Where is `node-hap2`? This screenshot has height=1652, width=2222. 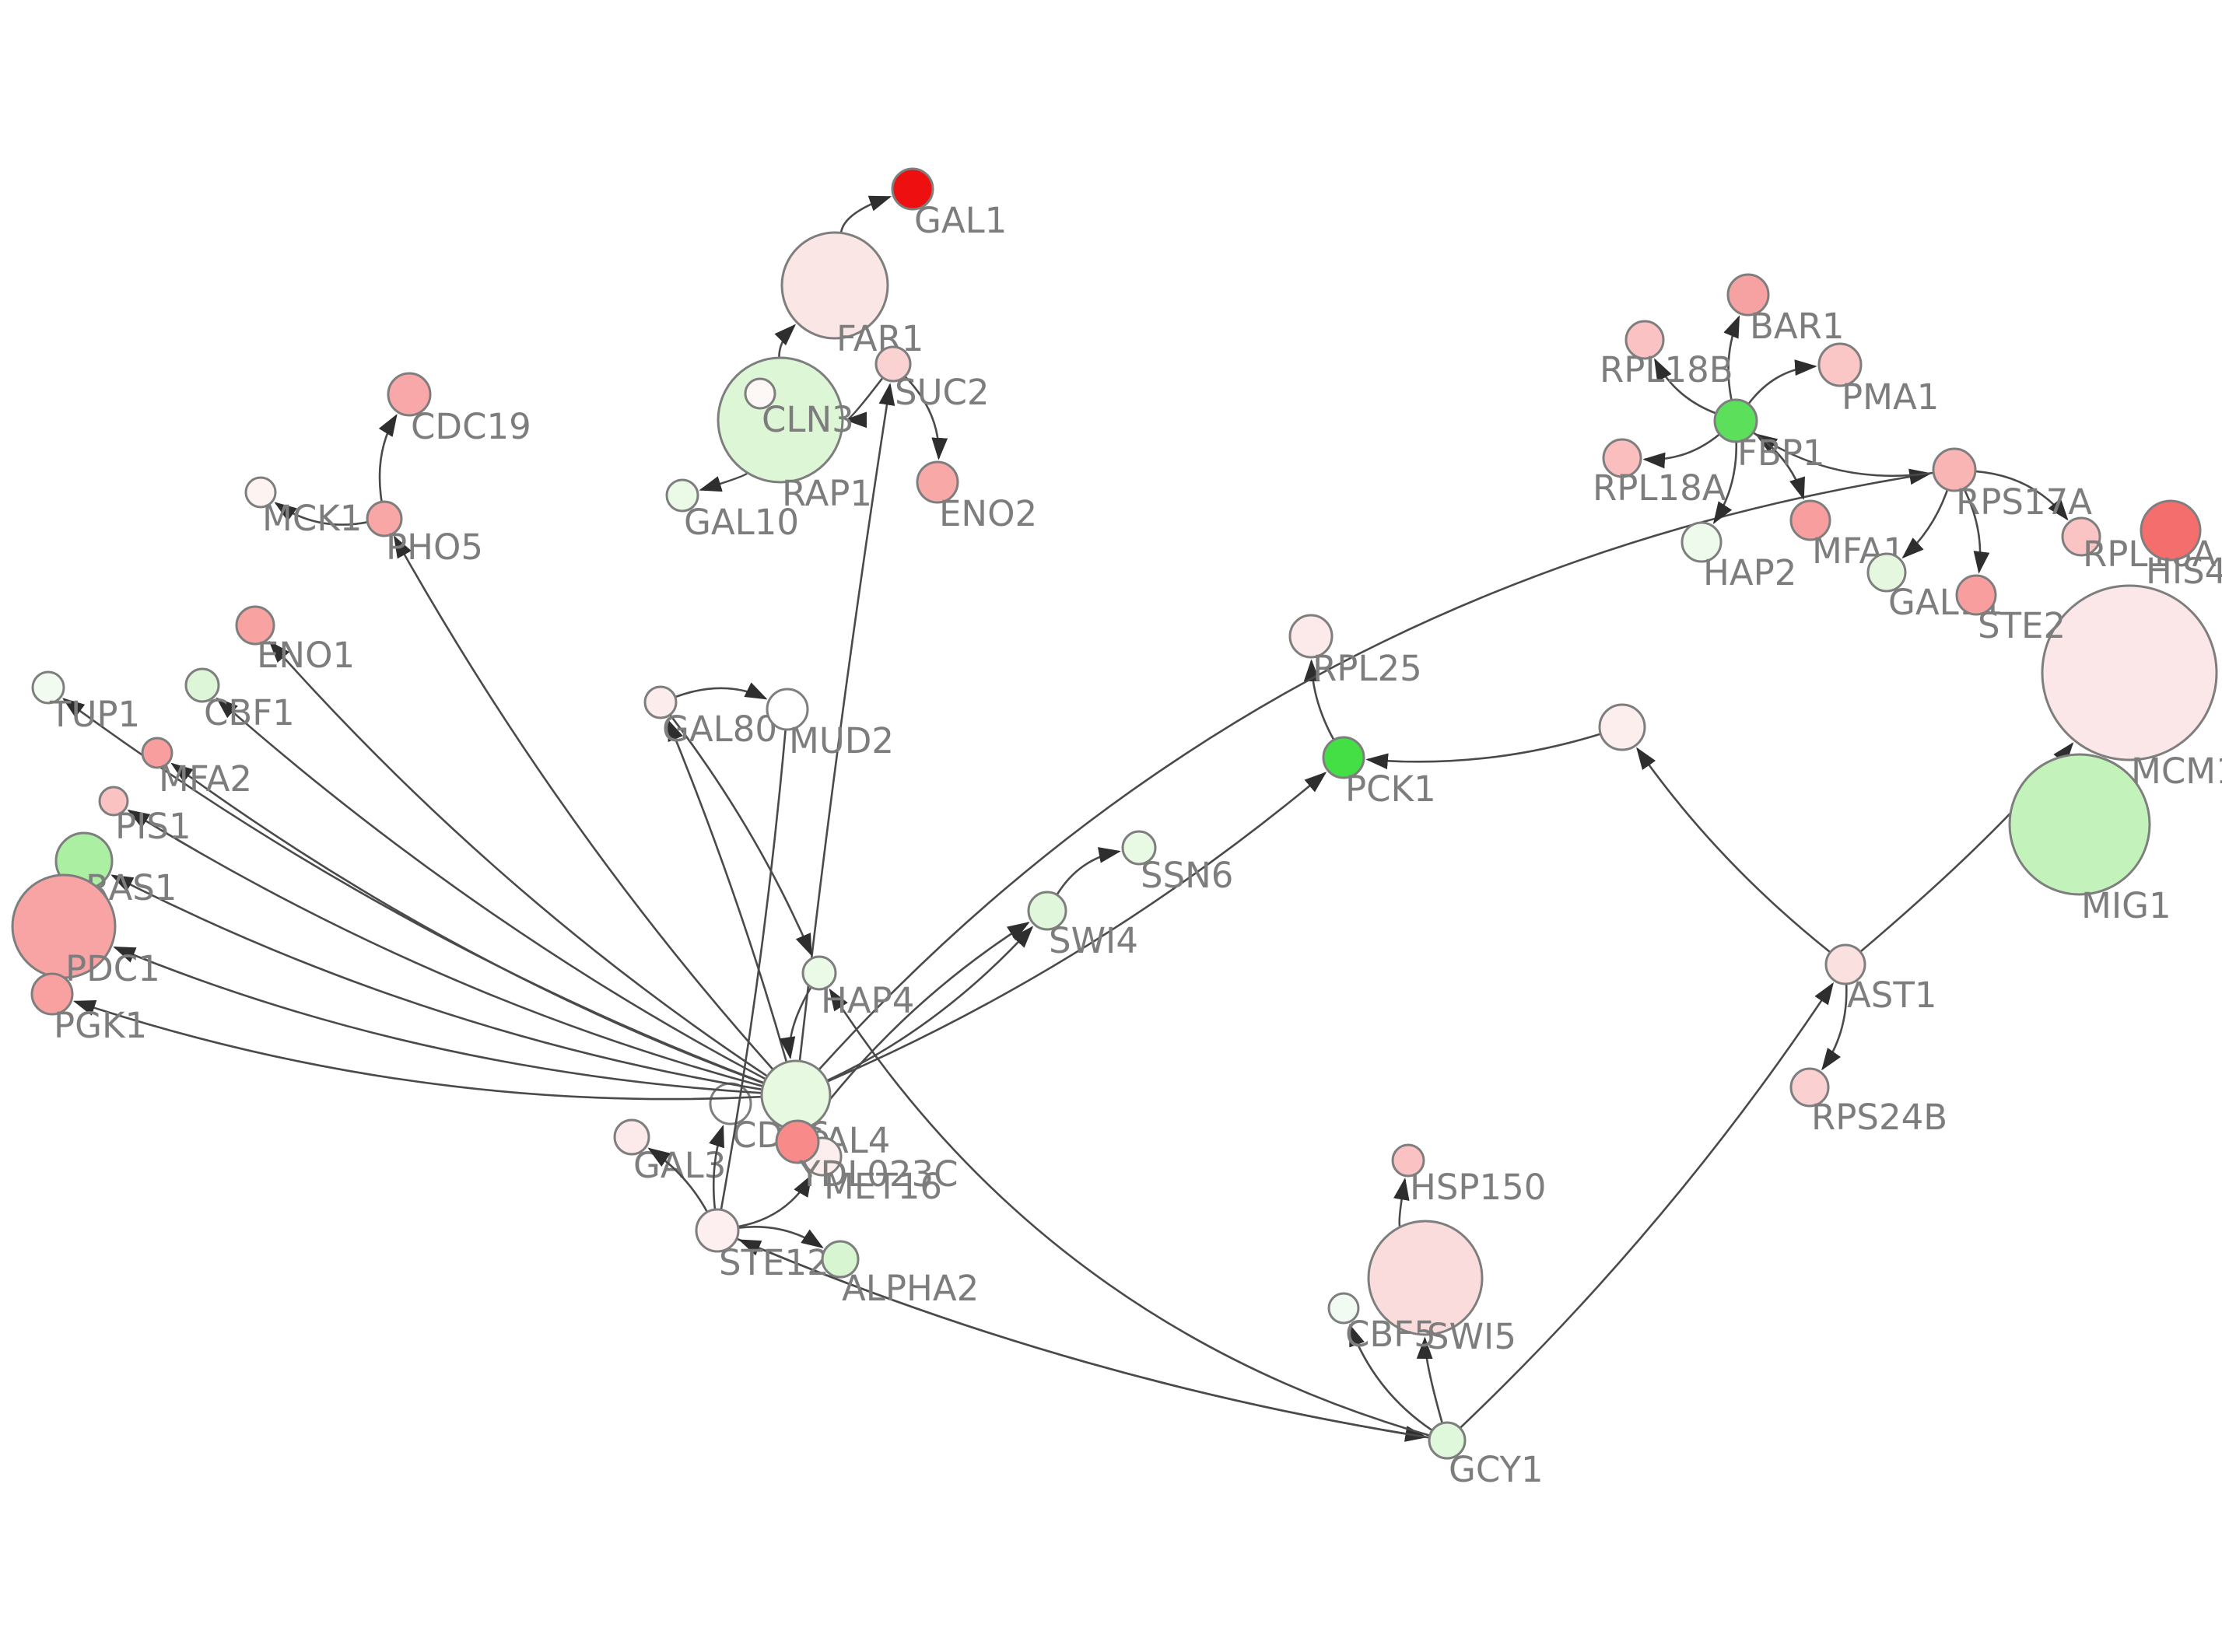 node-hap2 is located at coordinates (1702, 542).